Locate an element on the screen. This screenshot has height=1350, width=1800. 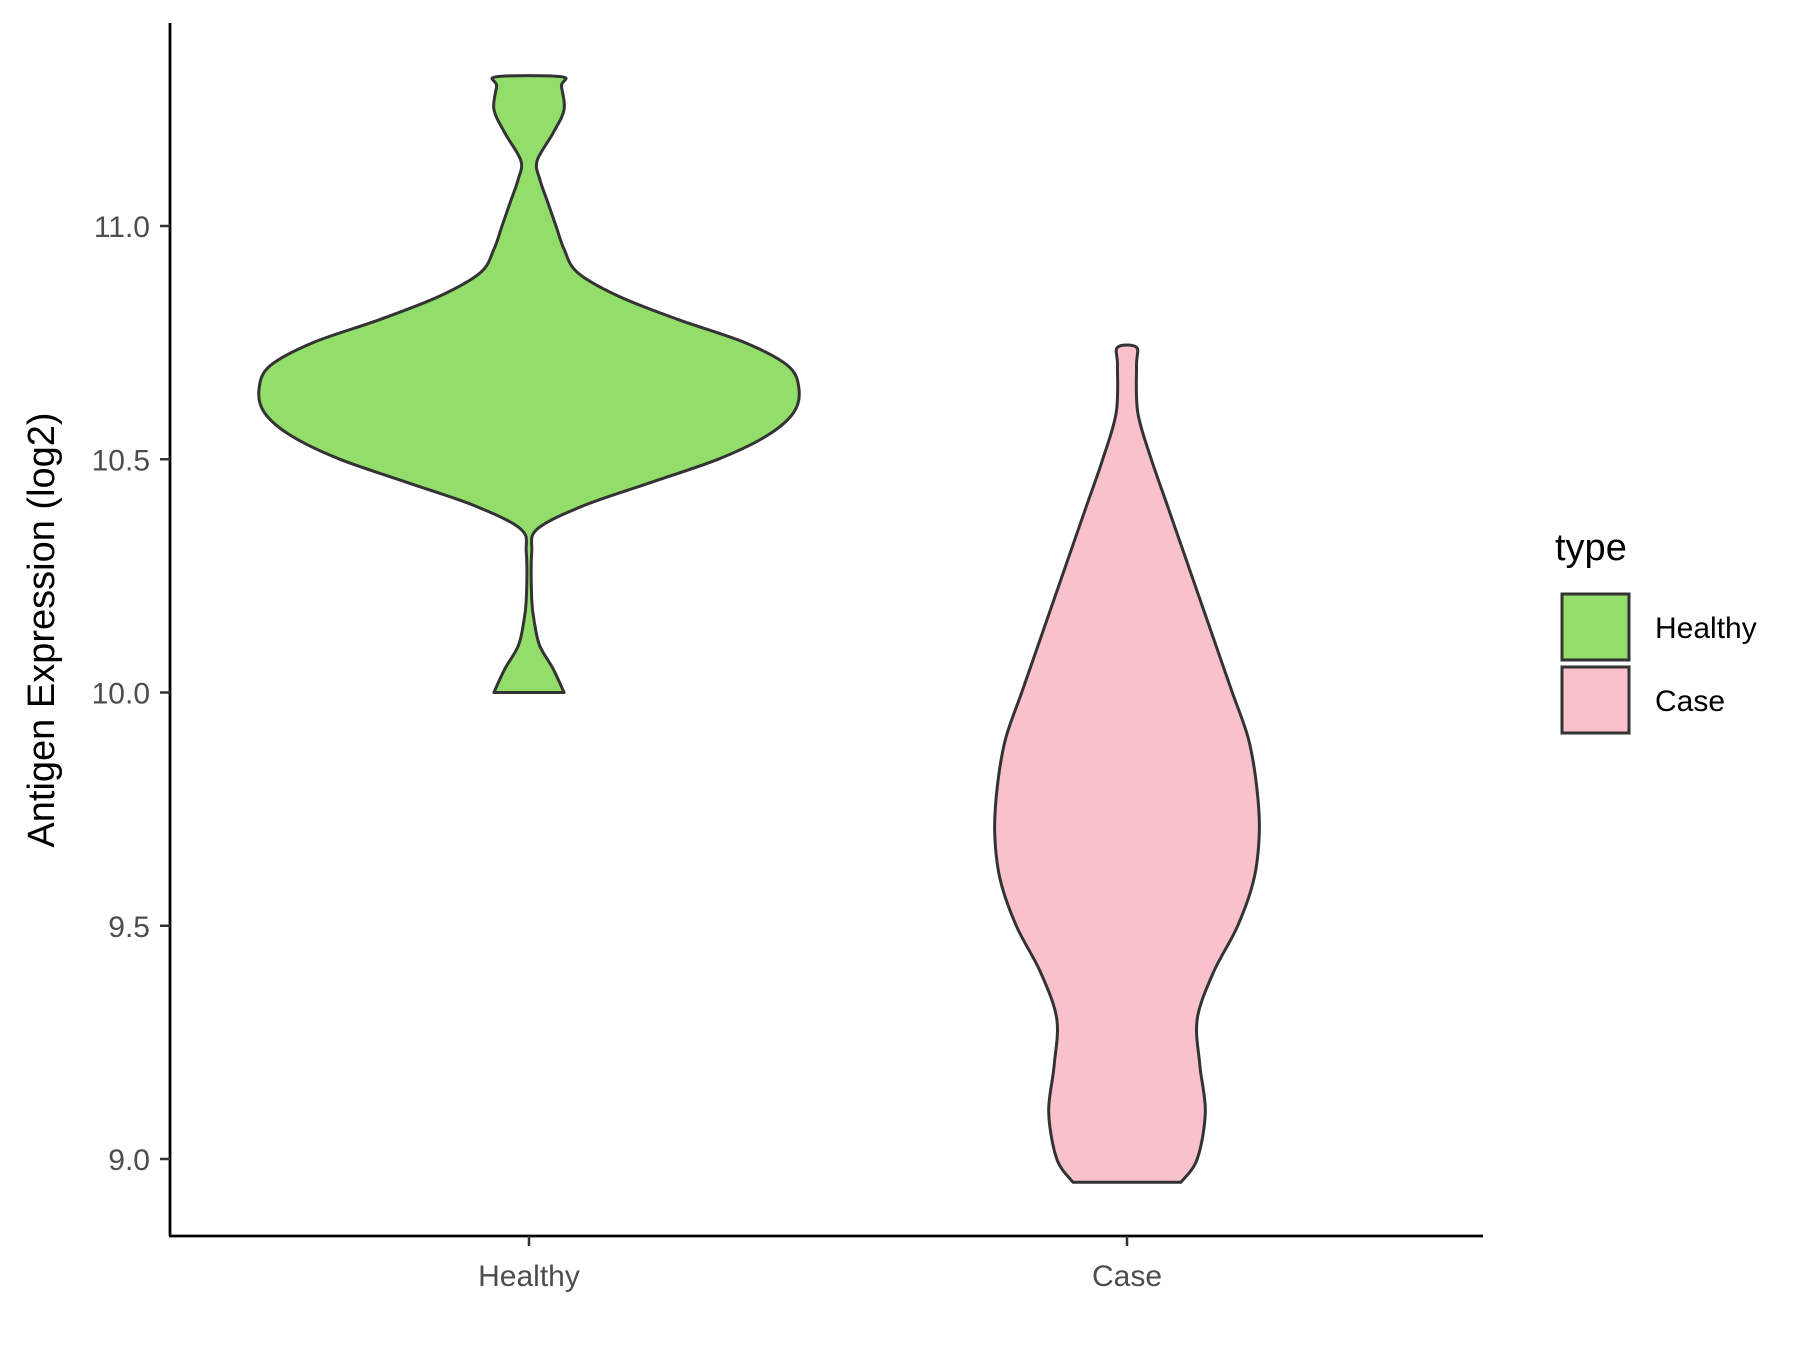
x-tick-label: Case is located at coordinates (1127, 1276).